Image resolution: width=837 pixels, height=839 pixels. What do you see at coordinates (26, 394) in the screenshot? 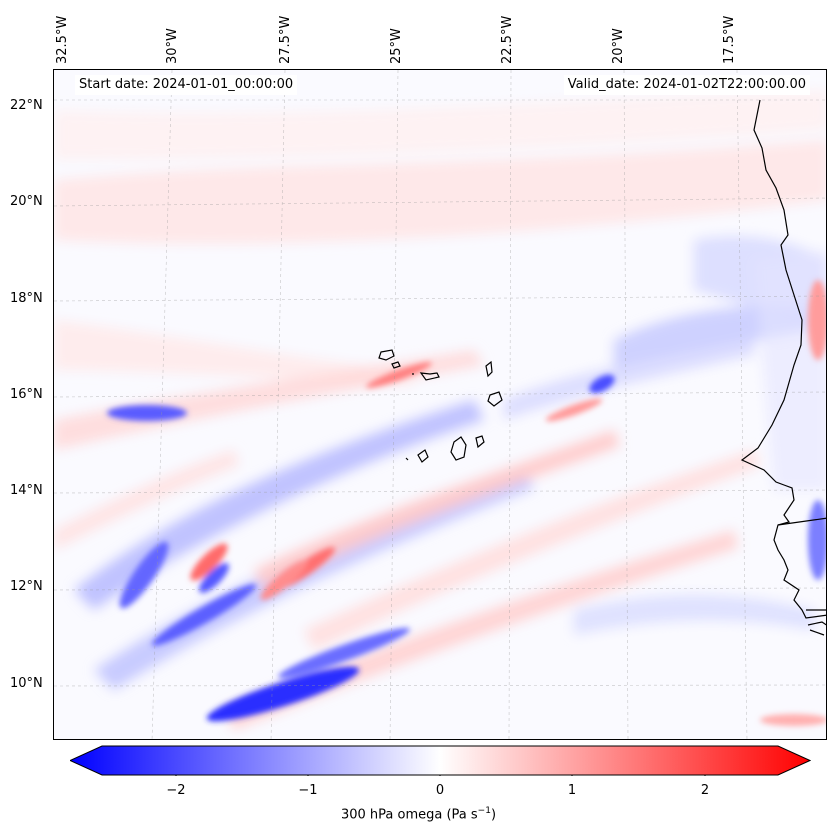
I see `lat-label-16n: 16°N` at bounding box center [26, 394].